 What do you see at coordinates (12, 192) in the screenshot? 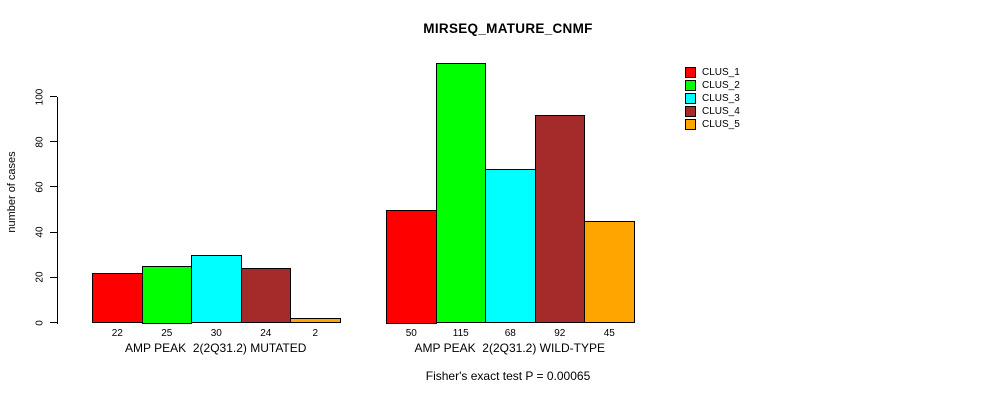
I see `y-axis-title: number of cases` at bounding box center [12, 192].